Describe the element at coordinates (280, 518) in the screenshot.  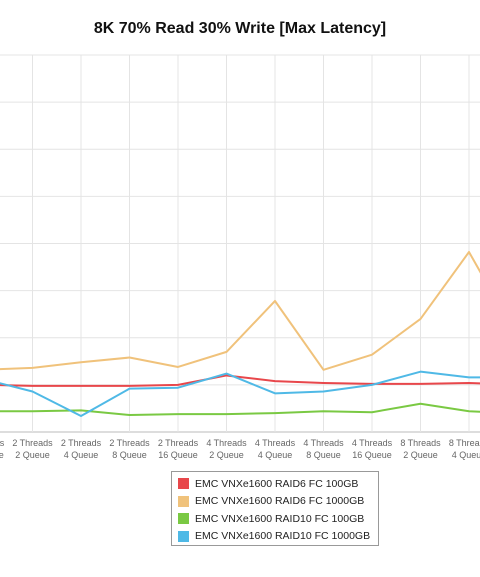
I see `legend-label: EMC VNXe1600 RAID10 FC 100GB` at that location.